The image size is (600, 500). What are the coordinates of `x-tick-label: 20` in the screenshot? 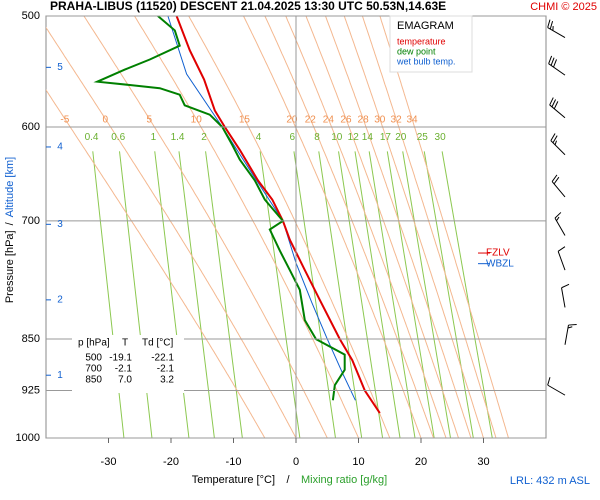 It's located at (421, 462).